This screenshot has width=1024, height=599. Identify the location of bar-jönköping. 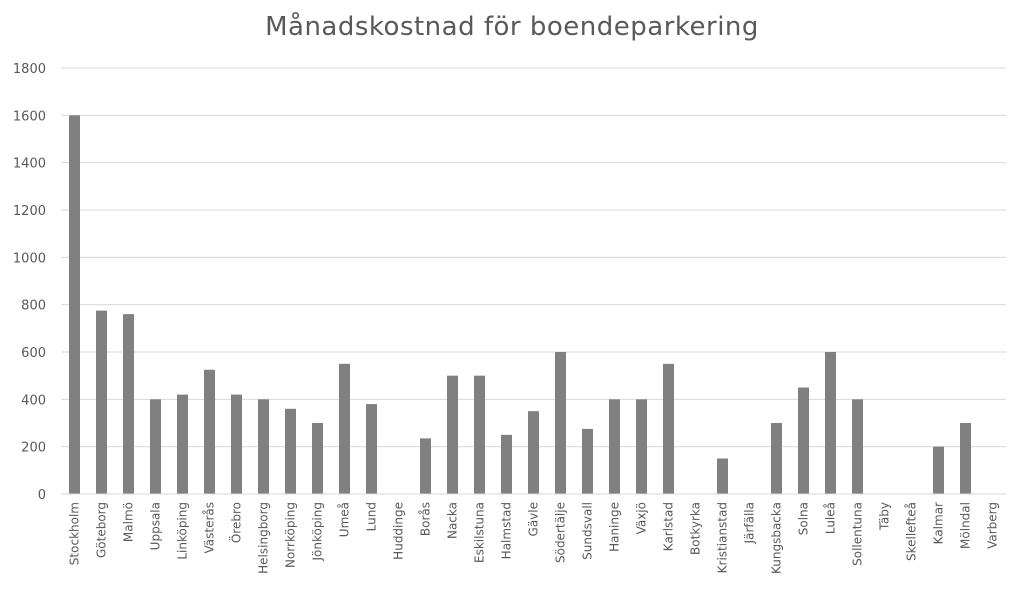
(317, 458).